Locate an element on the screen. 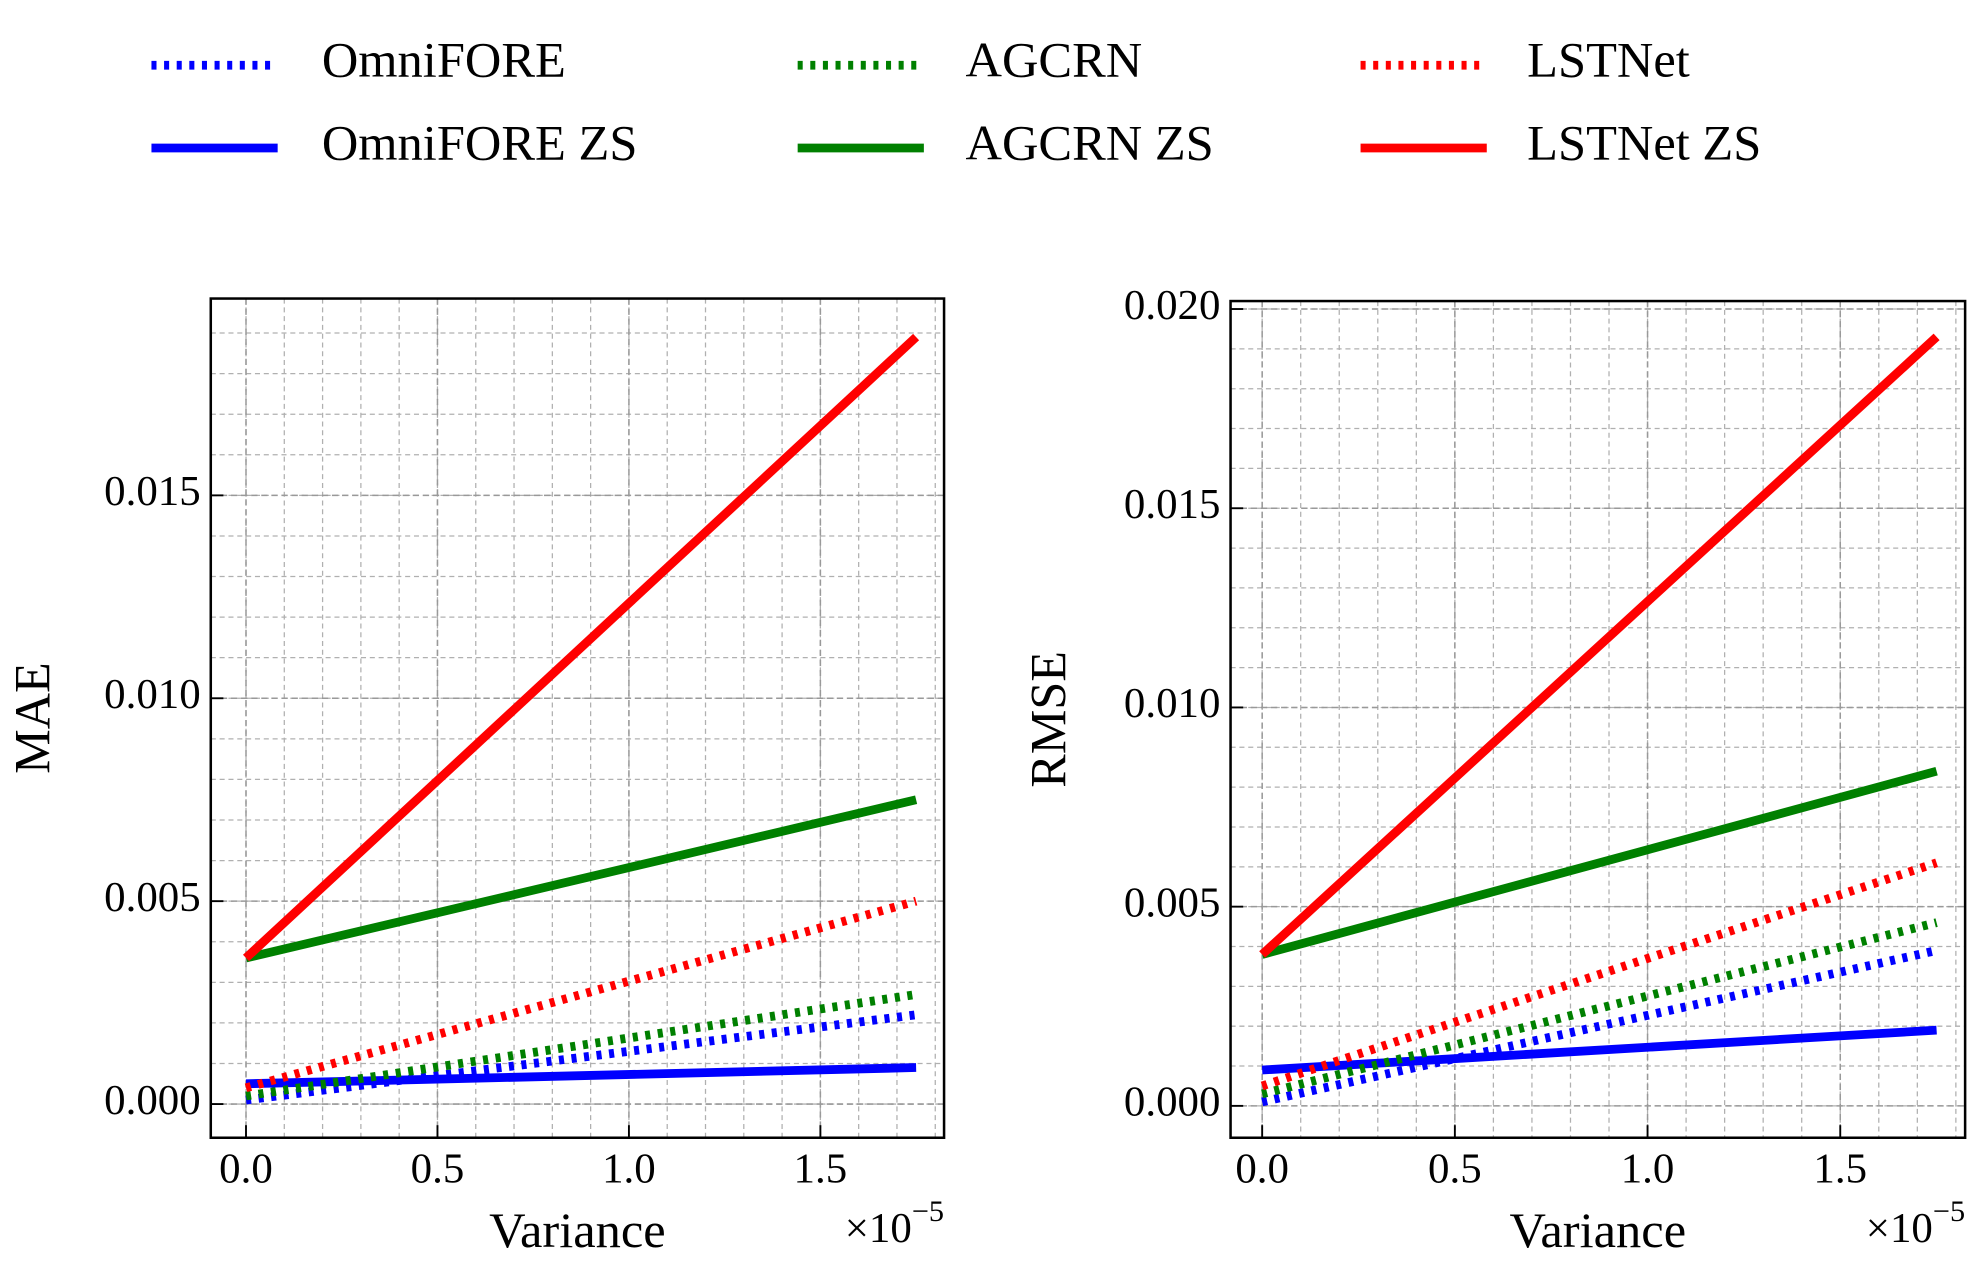 Image resolution: width=1979 pixels, height=1282 pixels. legend-label: OmniFORE is located at coordinates (444, 60).